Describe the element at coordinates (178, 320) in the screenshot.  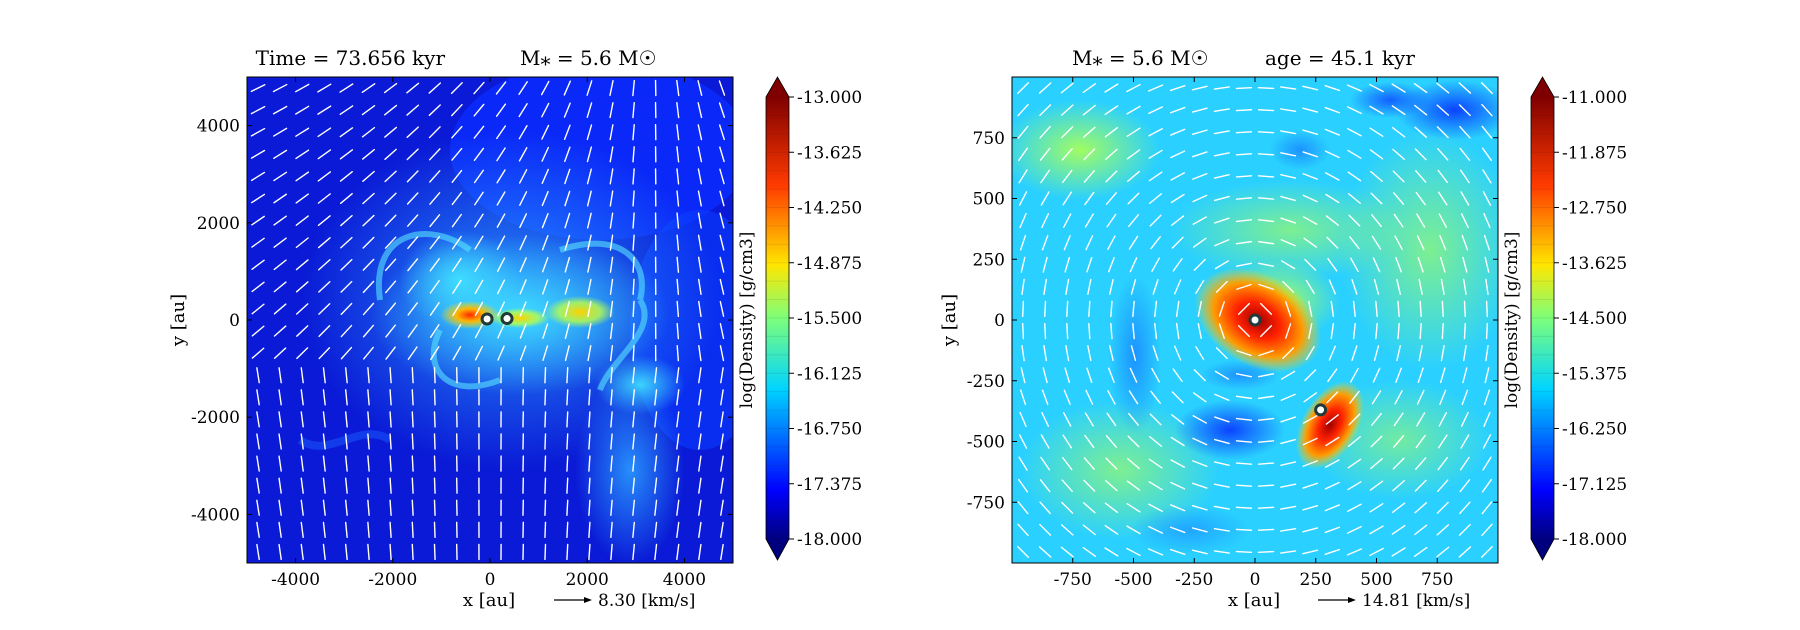
I see `left-y-axis-label: y [au]` at that location.